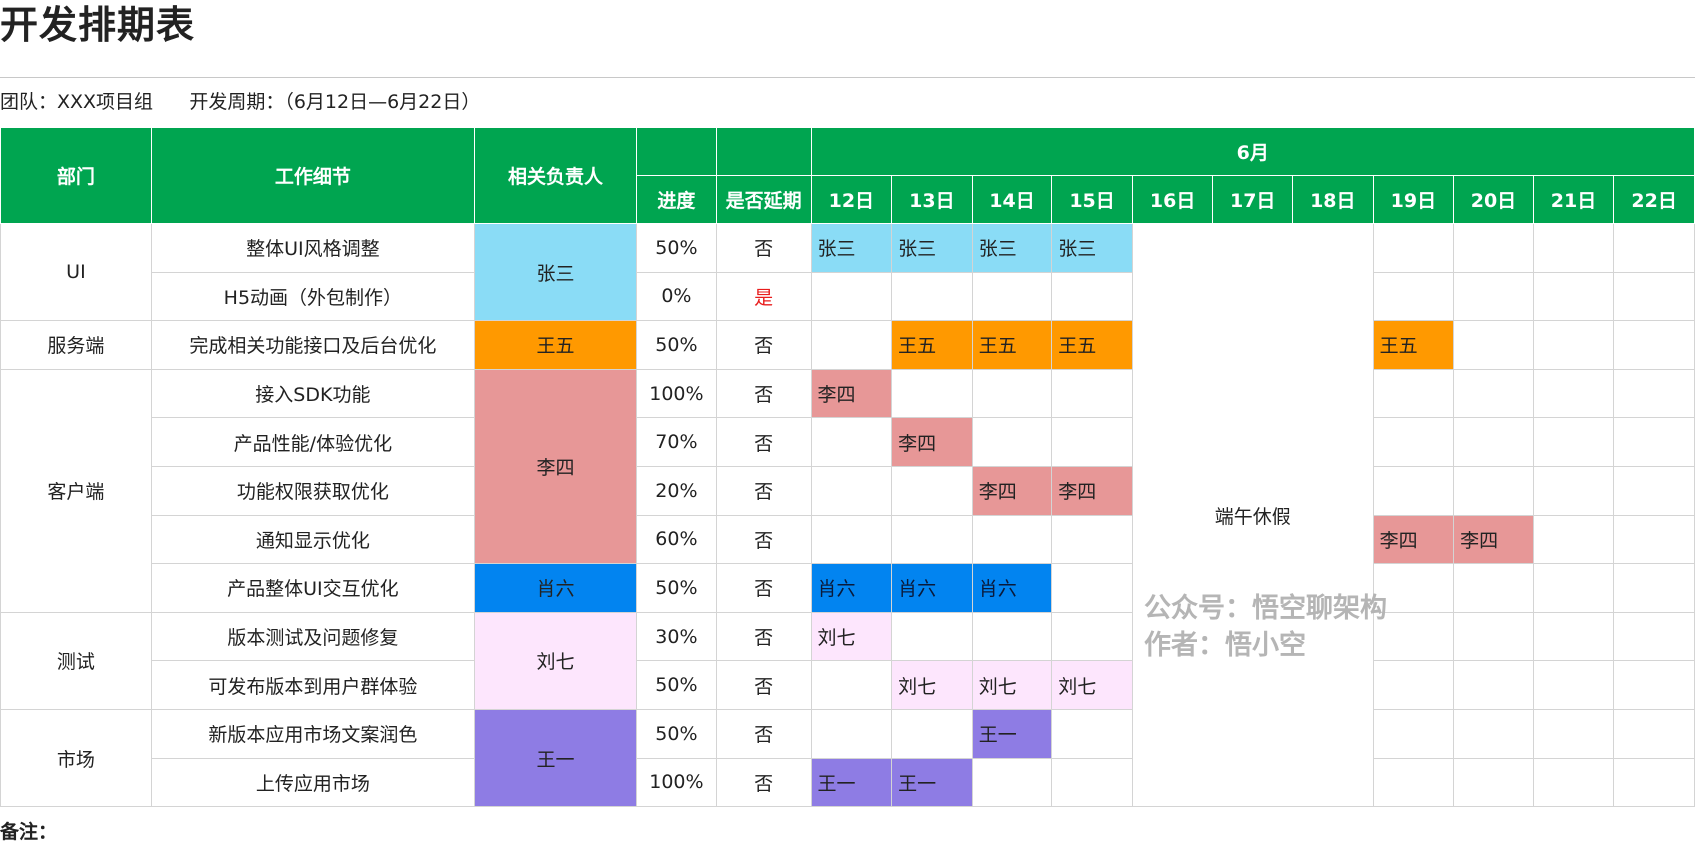  What do you see at coordinates (847, 77) in the screenshot?
I see `title-divider` at bounding box center [847, 77].